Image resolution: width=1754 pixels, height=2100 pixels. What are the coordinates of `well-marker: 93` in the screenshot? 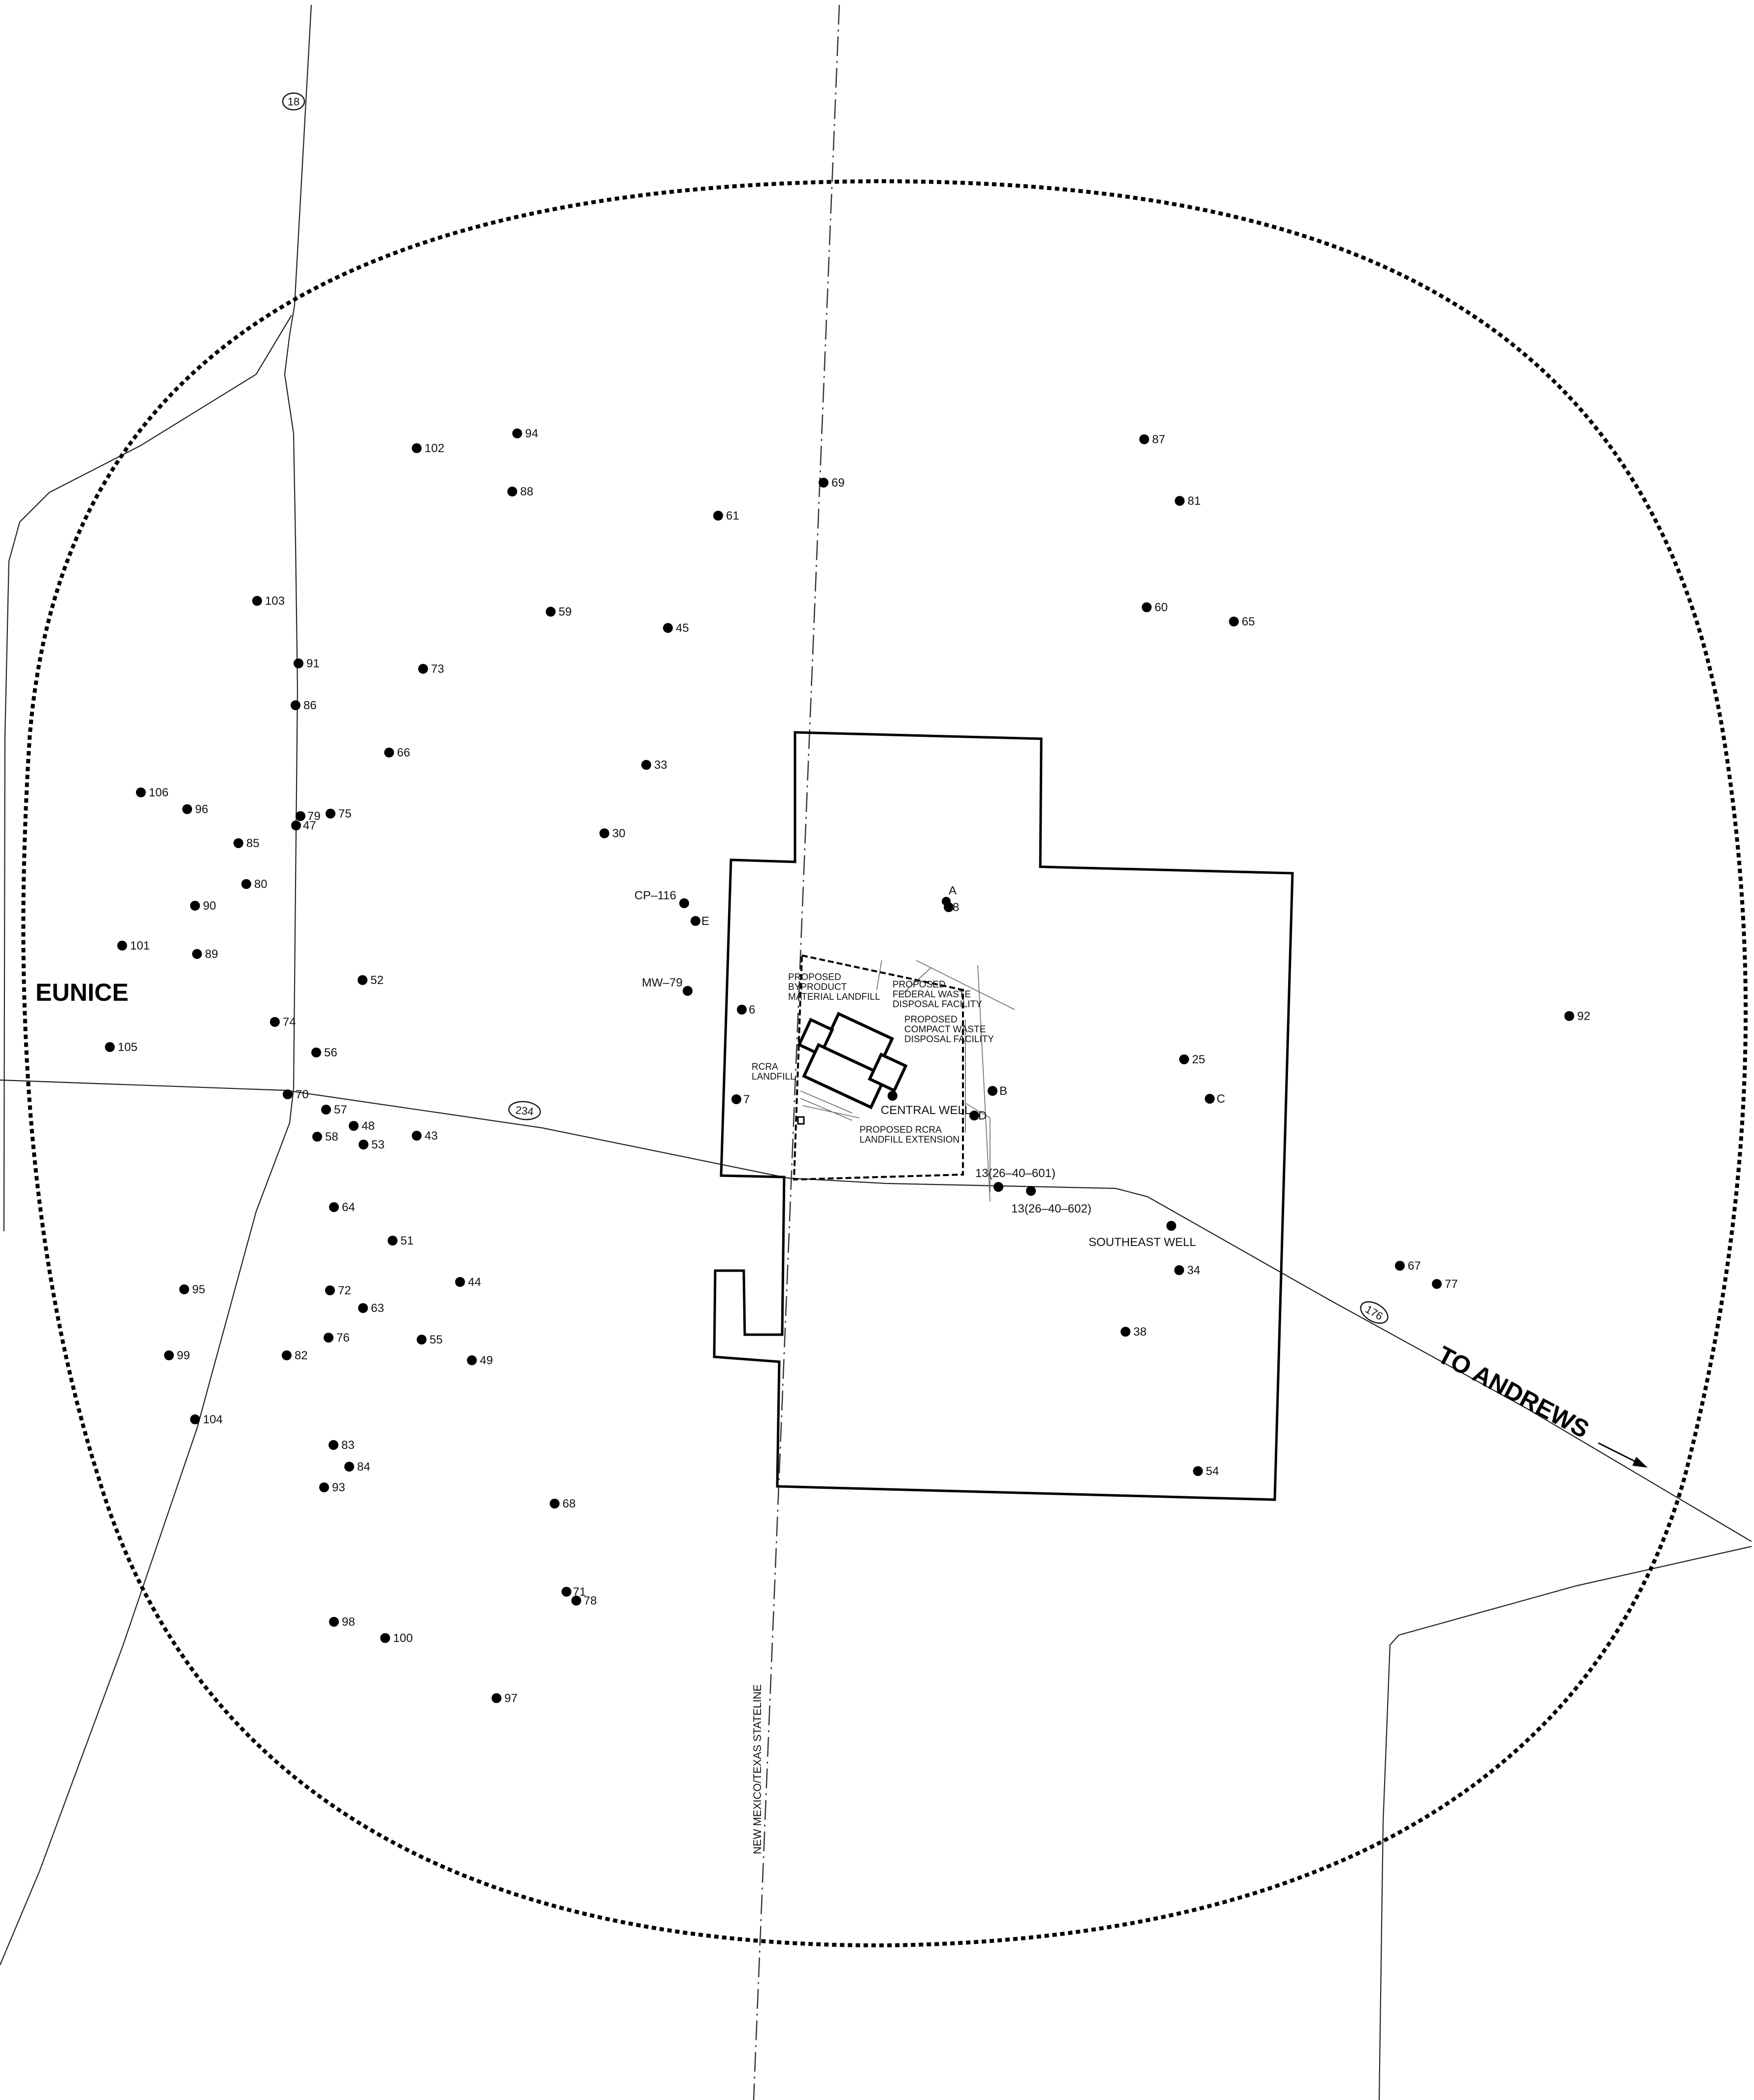 It's located at (332, 1487).